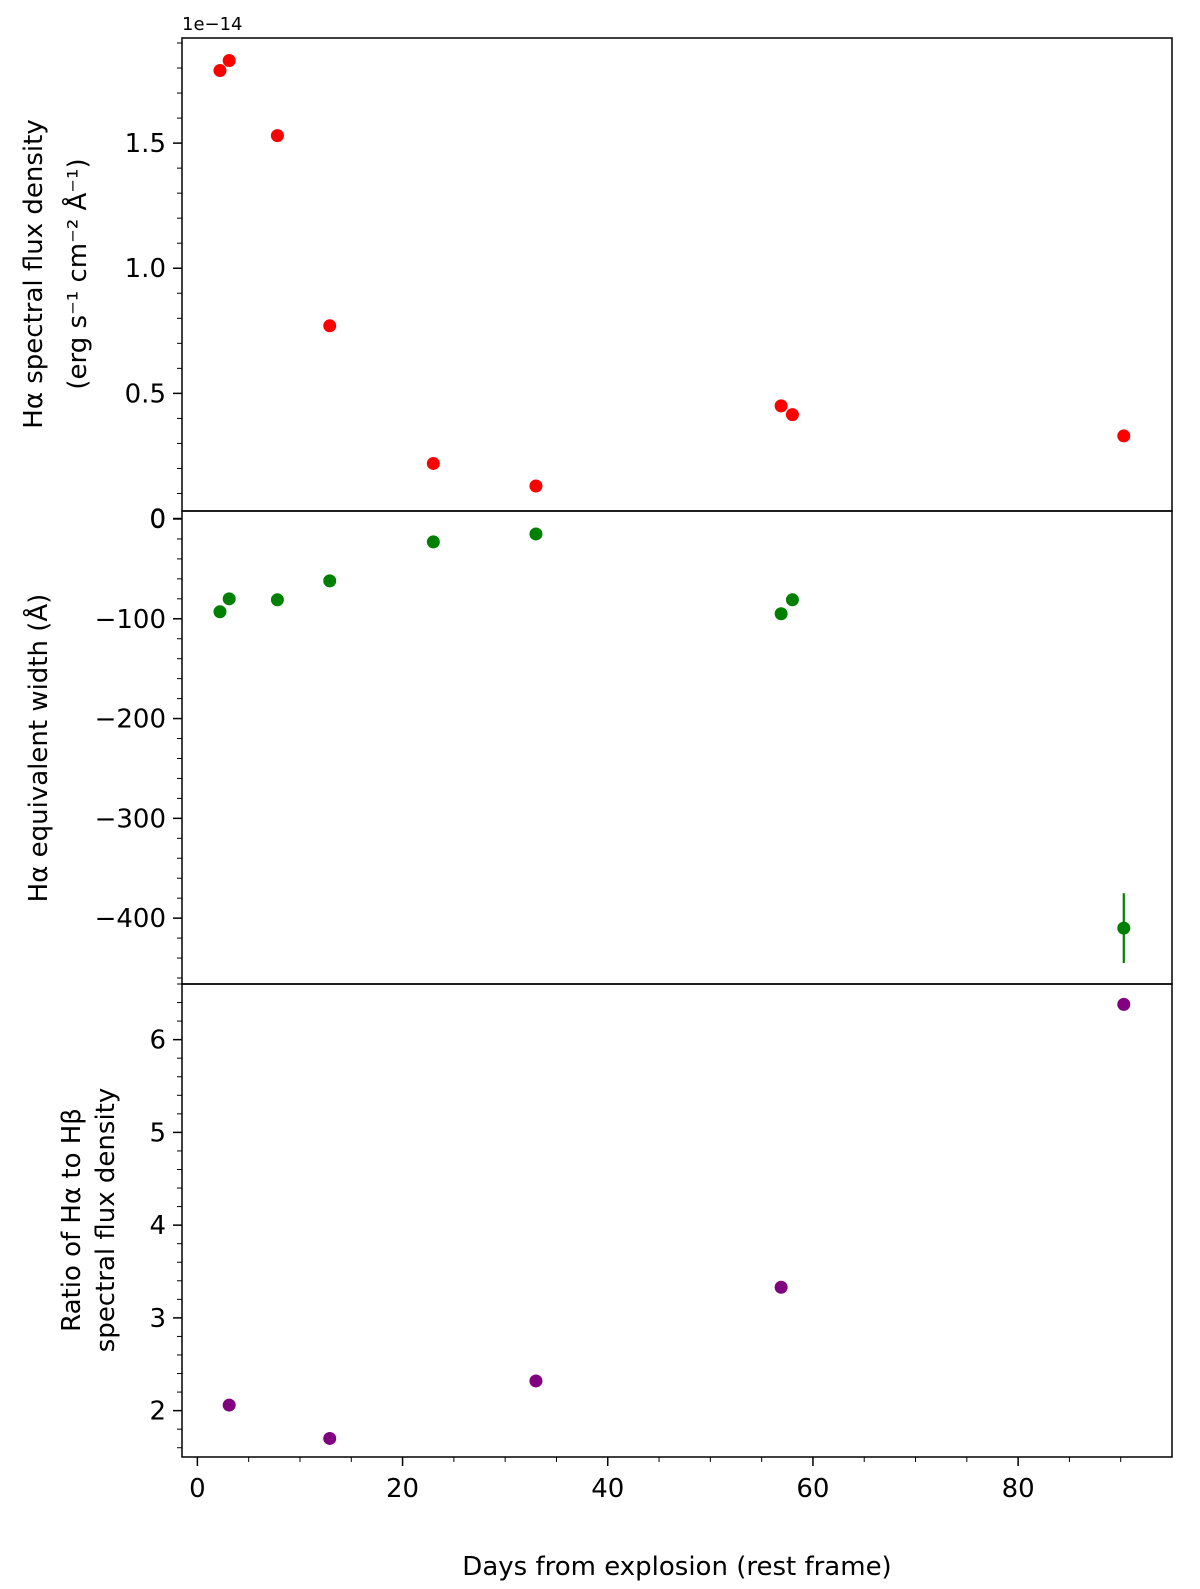 This screenshot has width=1200, height=1589. I want to click on xtick-label: 40, so click(607, 1489).